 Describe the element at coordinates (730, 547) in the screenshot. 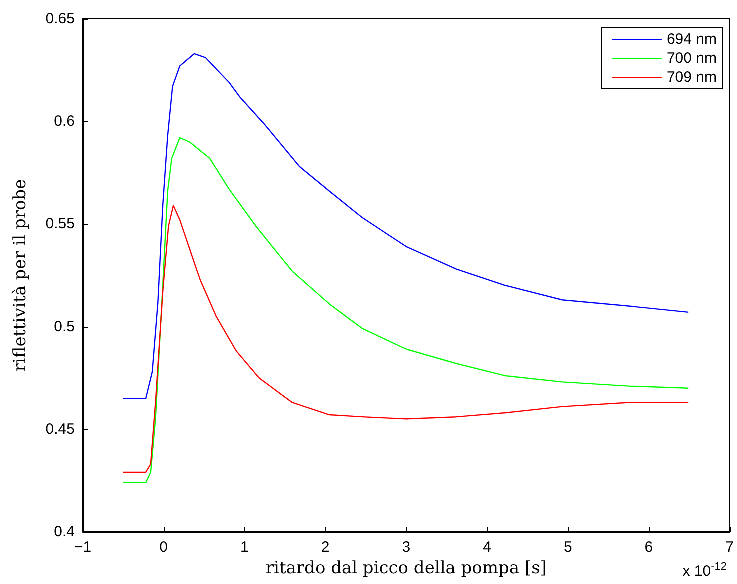

I see `x-tick-label: 7` at that location.